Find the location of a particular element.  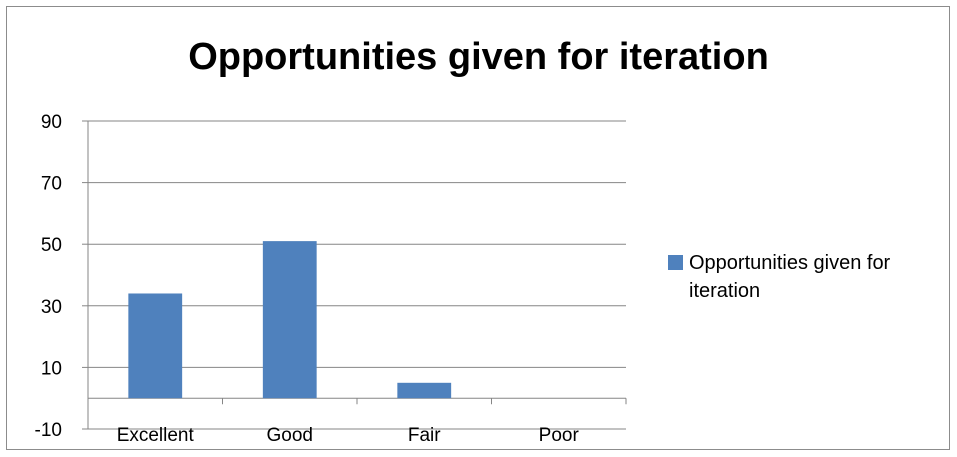

x-tick-label: Excellent is located at coordinates (156, 435).